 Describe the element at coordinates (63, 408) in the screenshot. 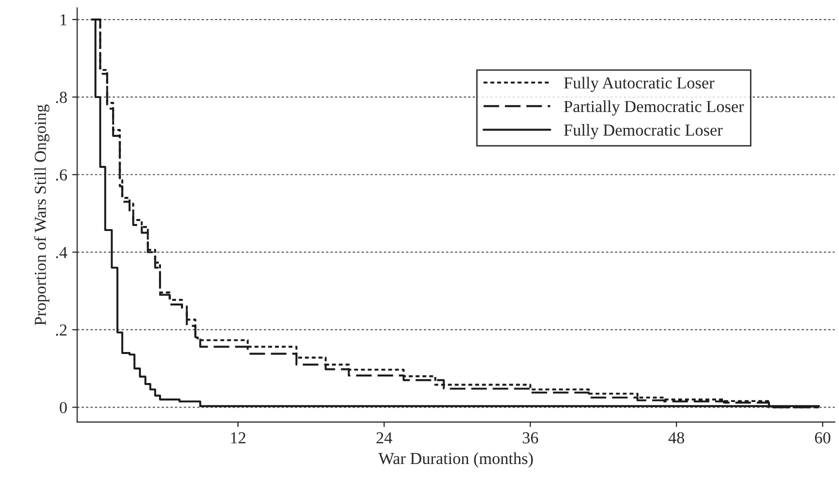

I see `y-tick-label: 0` at that location.